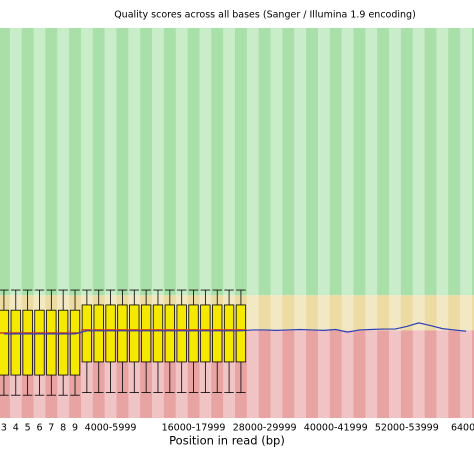 Image resolution: width=474 pixels, height=474 pixels. I want to click on x-tick-label: 52000-53999, so click(407, 428).